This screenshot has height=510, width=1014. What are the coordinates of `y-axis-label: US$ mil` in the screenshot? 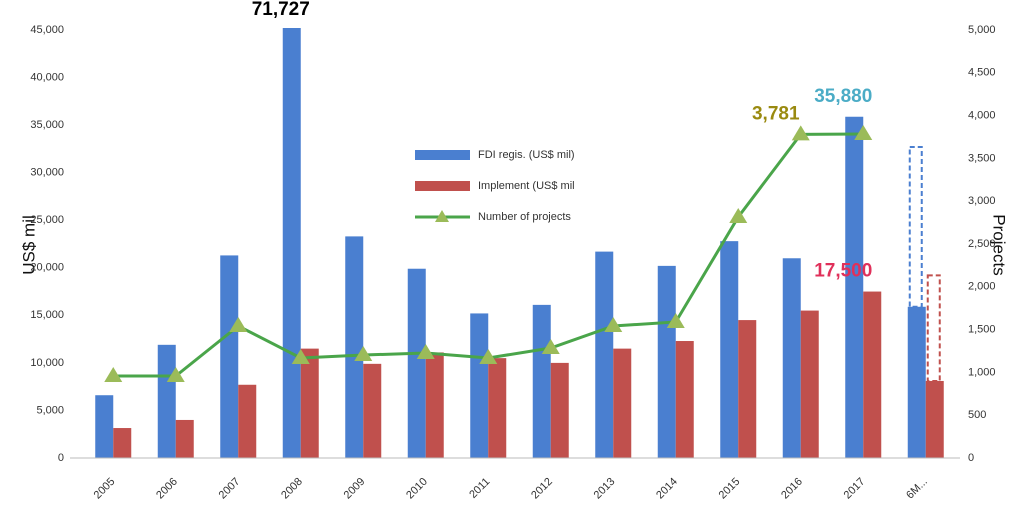 It's located at (28, 245).